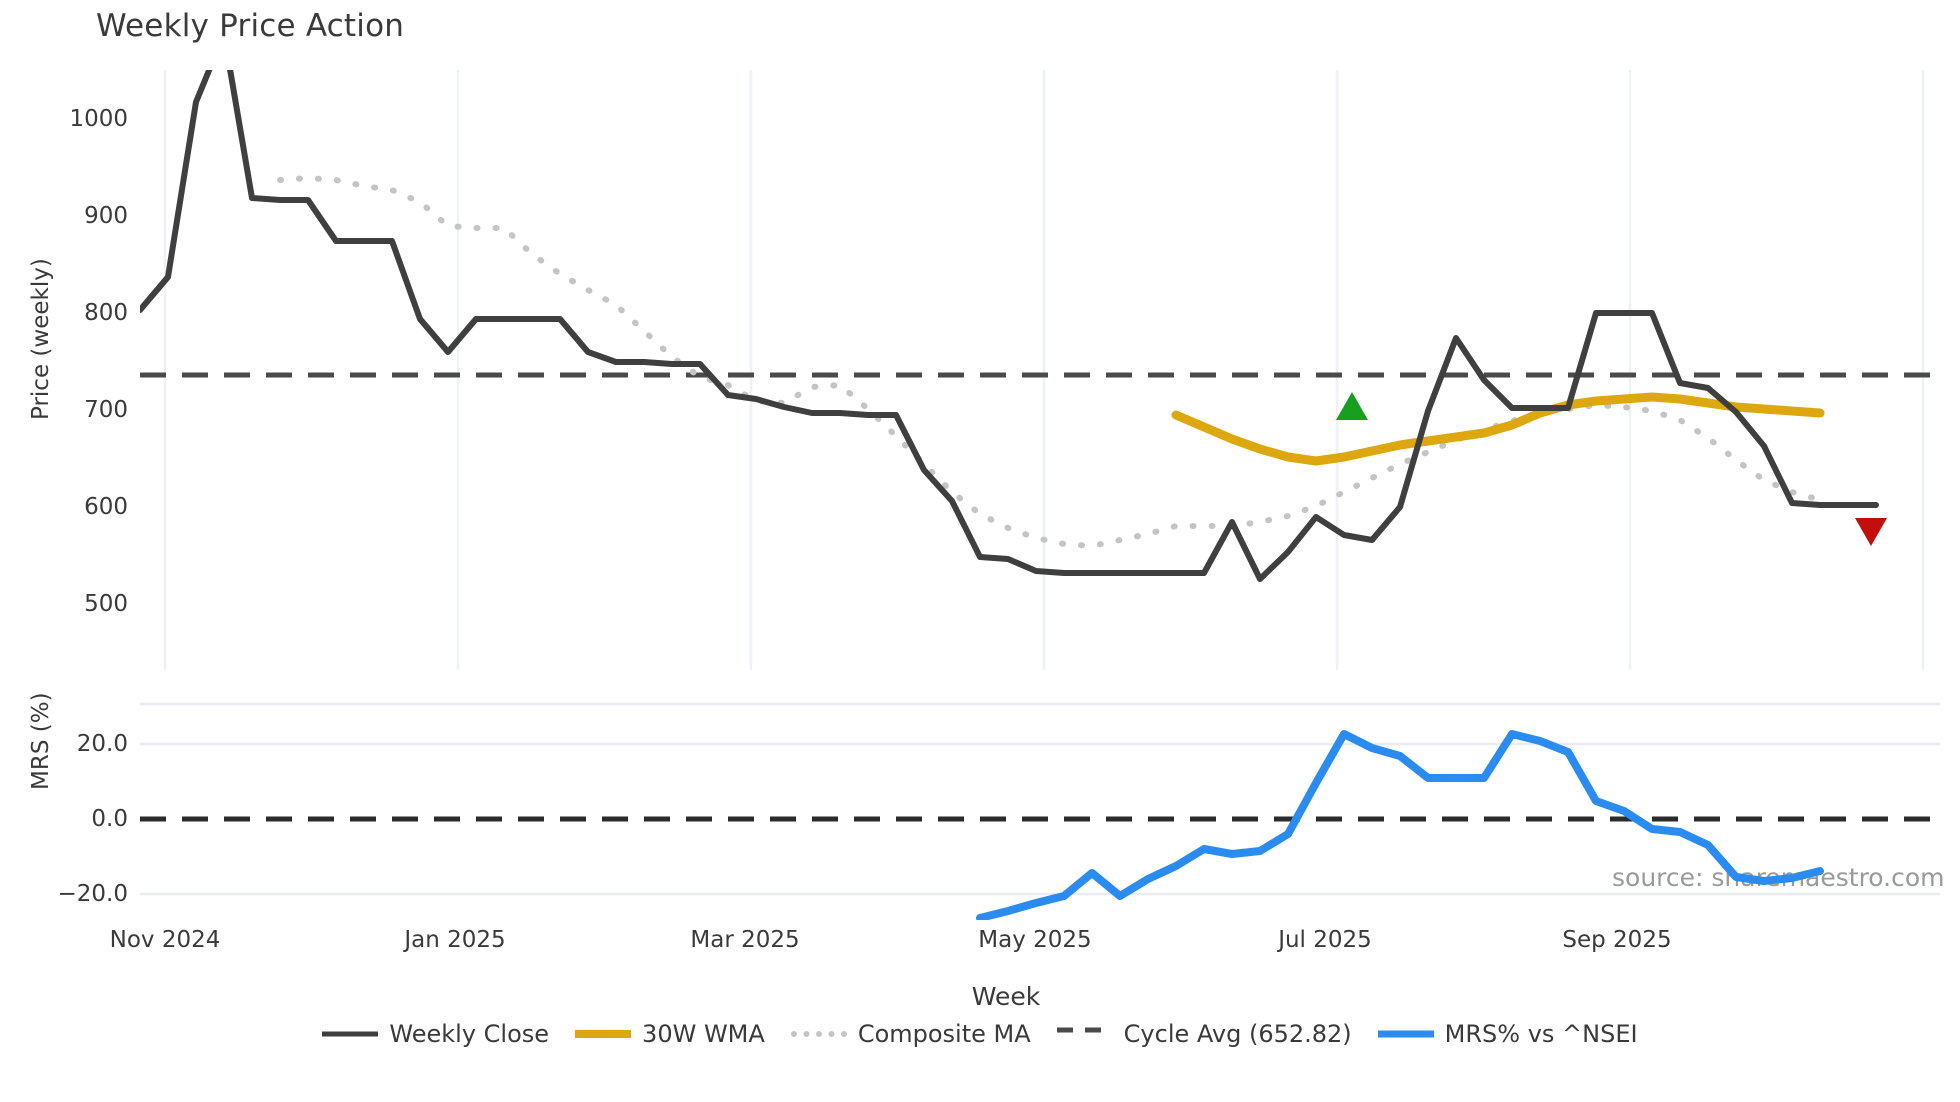  What do you see at coordinates (250, 26) in the screenshot?
I see `chart-title: Weekly Price Action` at bounding box center [250, 26].